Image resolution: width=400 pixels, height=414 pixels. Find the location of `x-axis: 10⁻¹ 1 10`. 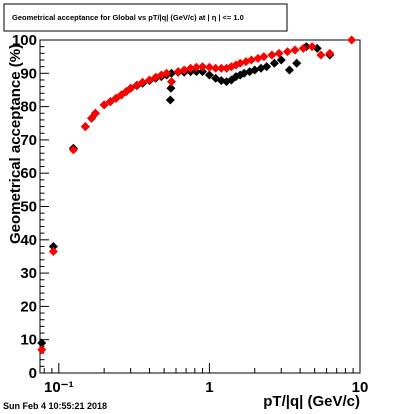

x-axis: 10⁻¹ 1 10 is located at coordinates (206, 379).